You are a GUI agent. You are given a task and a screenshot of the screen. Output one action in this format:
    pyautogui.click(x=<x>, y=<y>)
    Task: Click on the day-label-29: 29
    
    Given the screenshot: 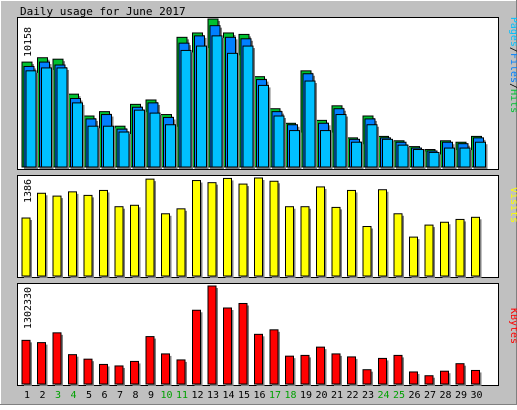 What is the action you would take?
    pyautogui.click(x=461, y=395)
    